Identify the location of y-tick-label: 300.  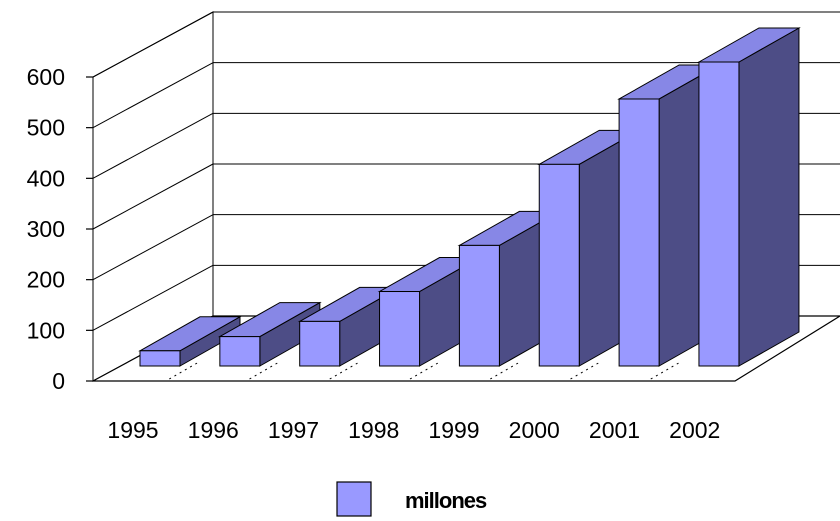
(46, 229).